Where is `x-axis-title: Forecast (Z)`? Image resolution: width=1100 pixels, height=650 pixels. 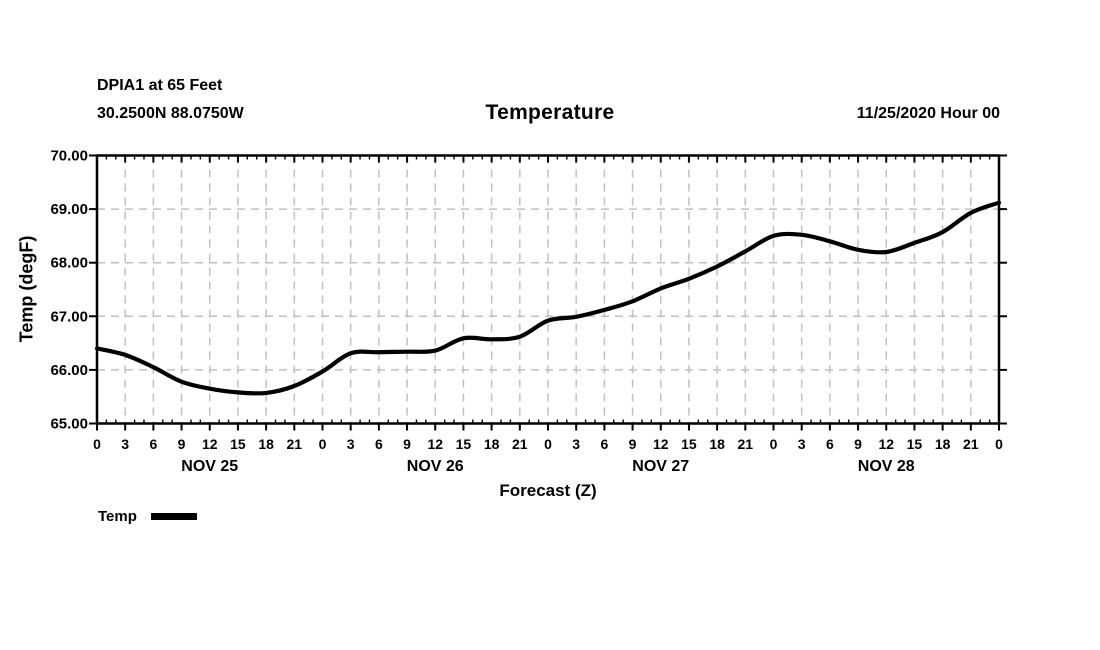 x-axis-title: Forecast (Z) is located at coordinates (548, 490).